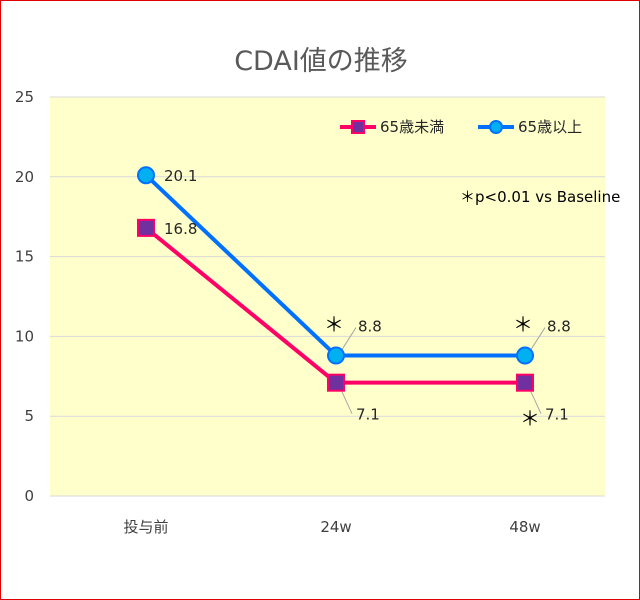 The image size is (640, 600). I want to click on data-label: 16.8, so click(180, 229).